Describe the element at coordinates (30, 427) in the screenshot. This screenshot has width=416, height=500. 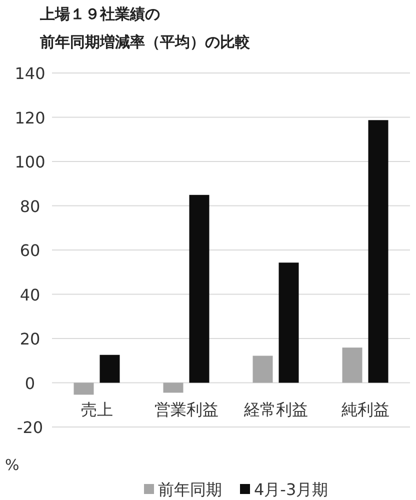
I see `y-tick-label: -20` at that location.